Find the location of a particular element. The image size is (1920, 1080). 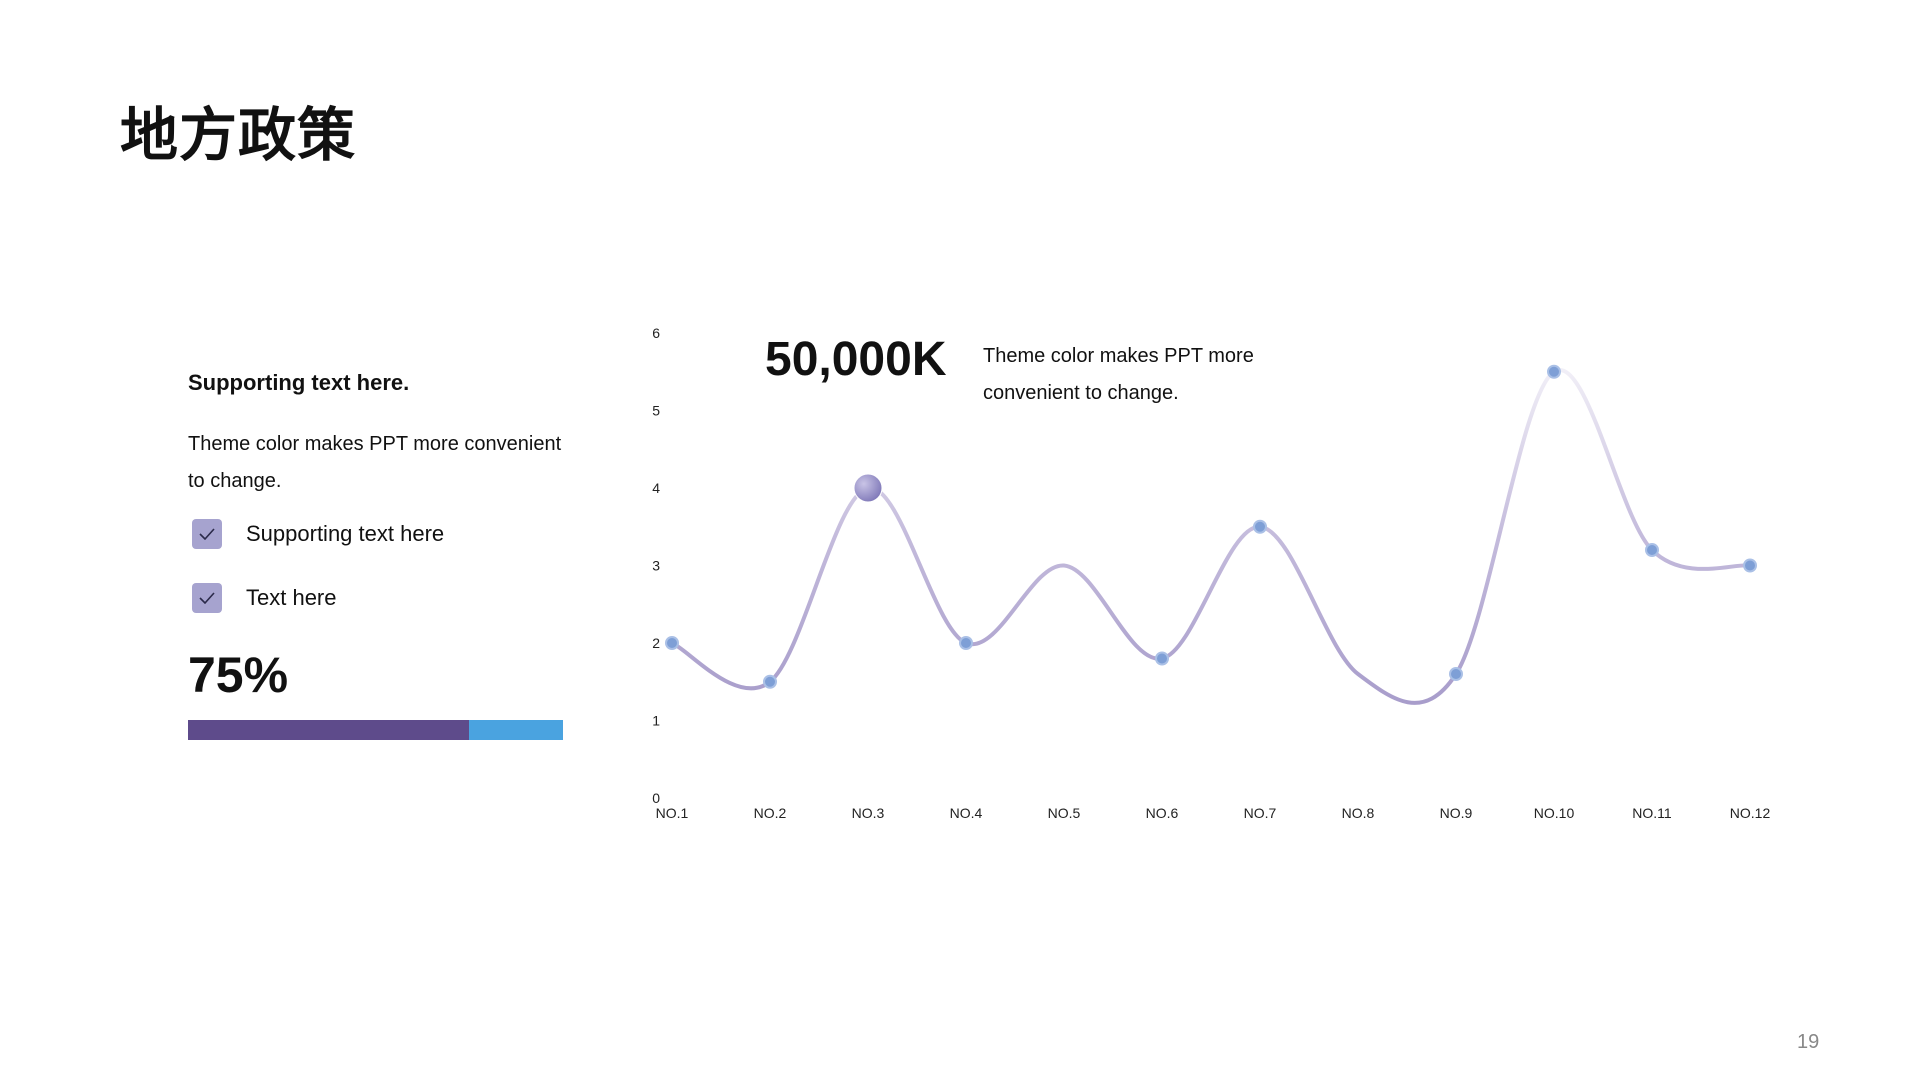

y-tick-label: 6 is located at coordinates (656, 333).